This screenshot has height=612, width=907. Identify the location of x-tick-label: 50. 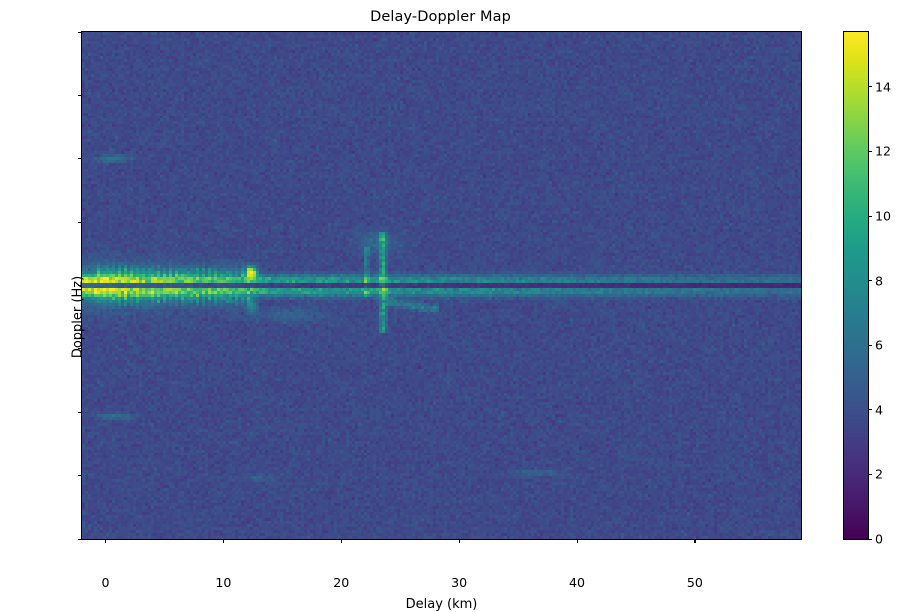
(694, 582).